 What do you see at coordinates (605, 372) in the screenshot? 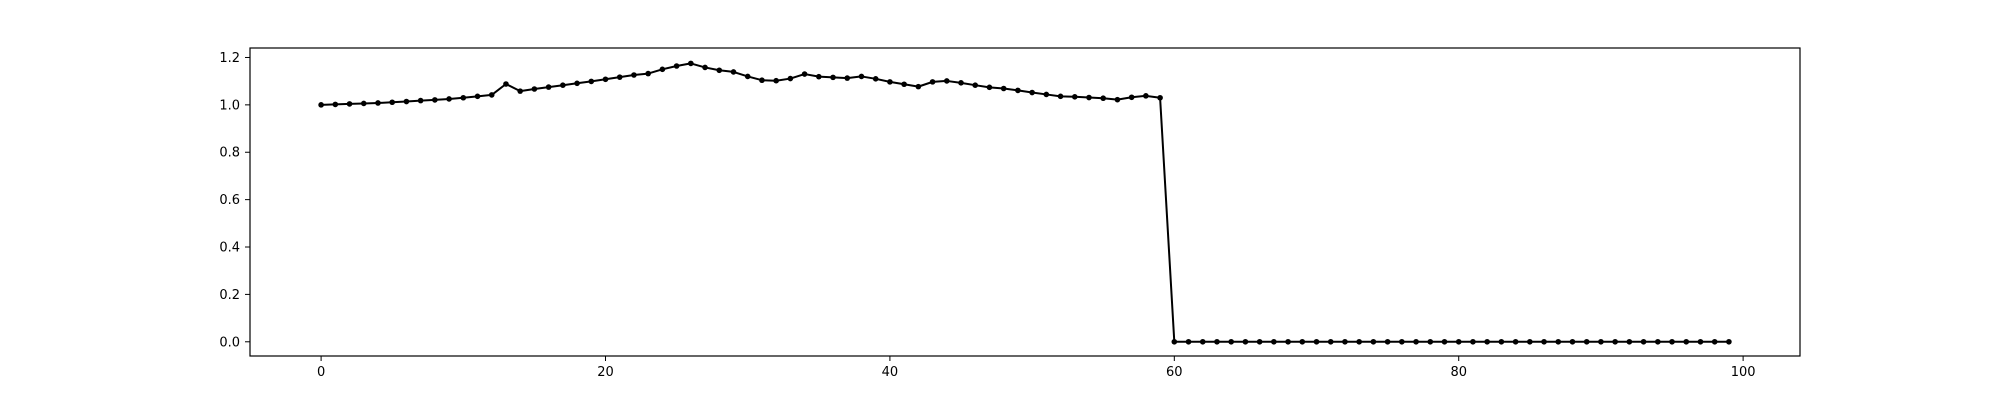
I see `x-tick-label: 20` at bounding box center [605, 372].